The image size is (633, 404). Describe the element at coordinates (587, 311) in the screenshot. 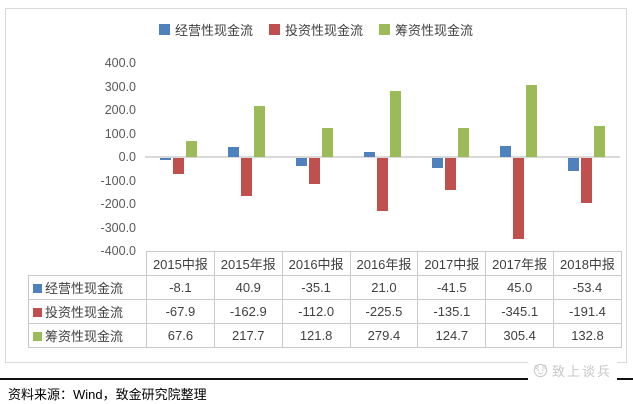

I see `table-value-cell: -191.4` at that location.